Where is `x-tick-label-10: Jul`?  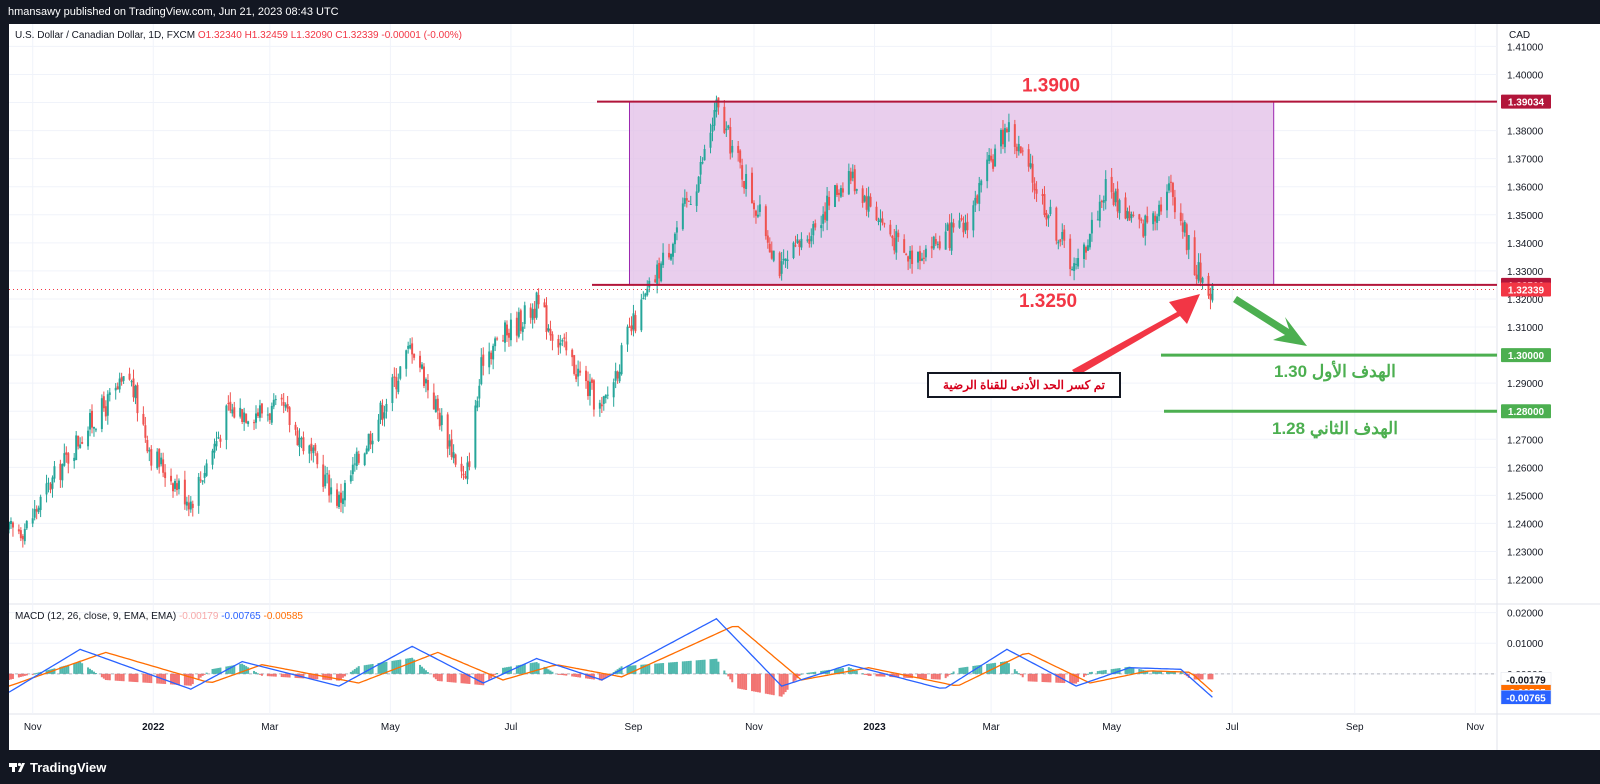
x-tick-label-10: Jul is located at coordinates (1232, 727).